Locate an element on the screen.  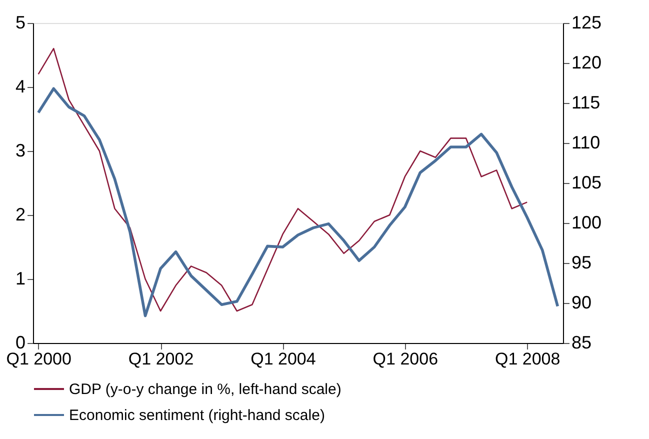
y2-tick-label: 110 is located at coordinates (586, 142).